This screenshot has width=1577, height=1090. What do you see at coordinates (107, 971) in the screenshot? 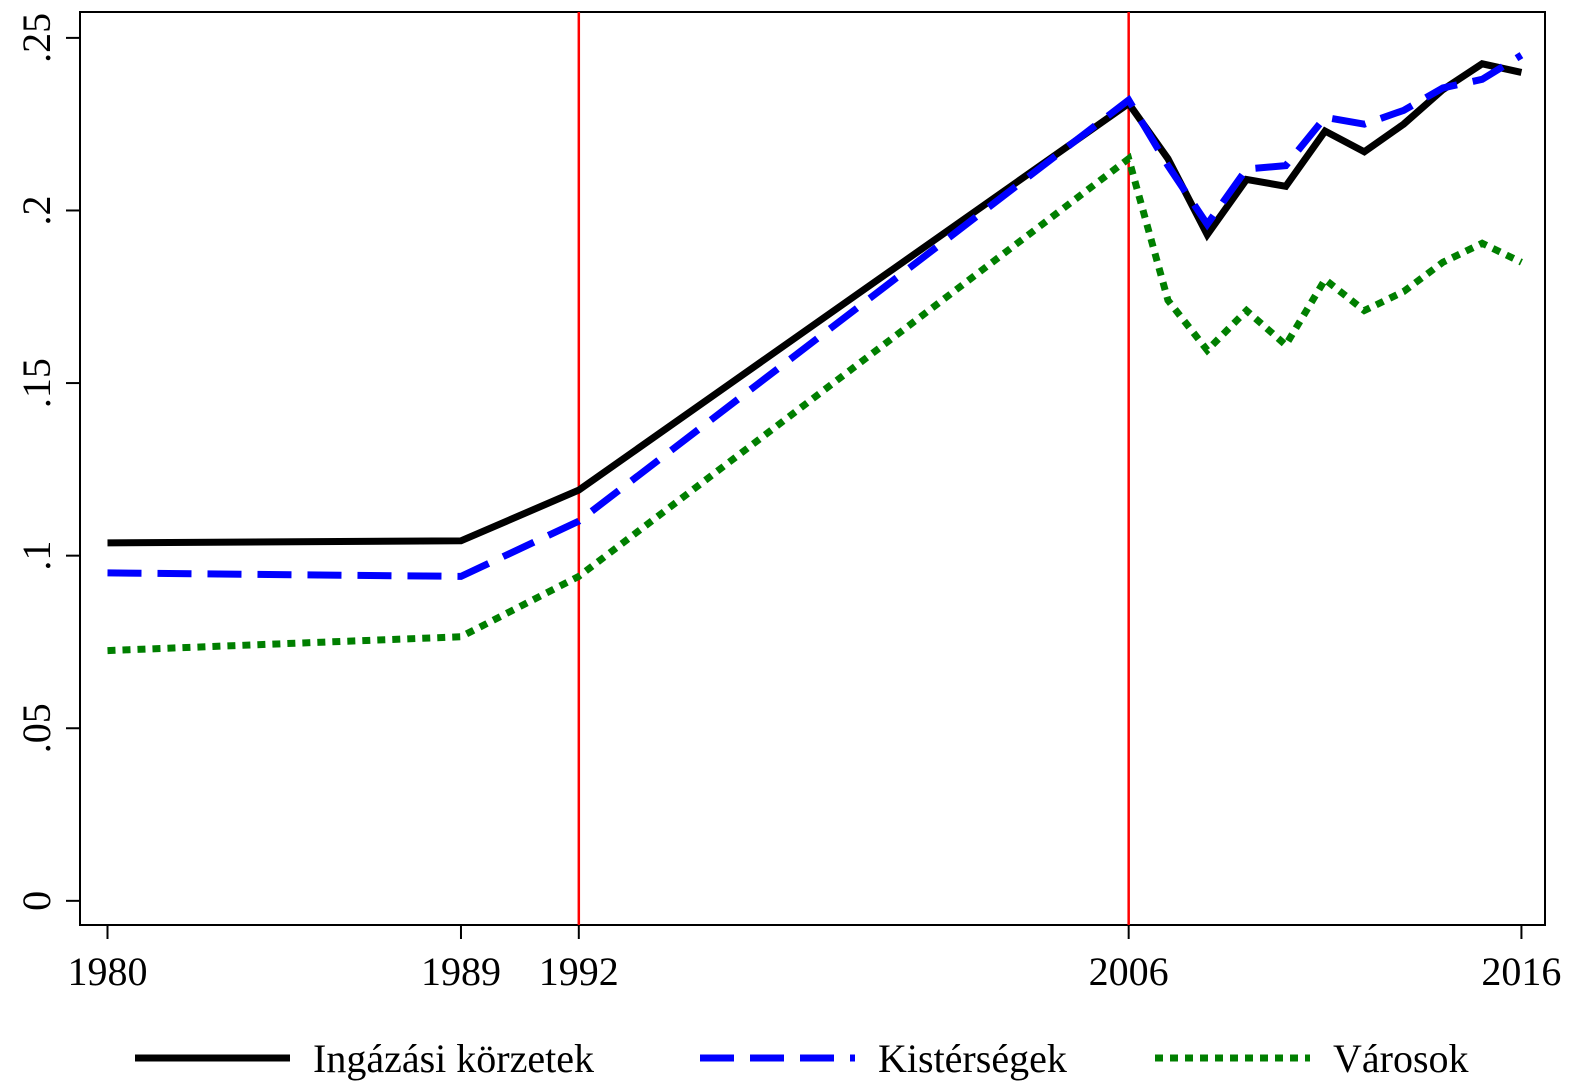
I see `x-tick-label: 1980` at bounding box center [107, 971].